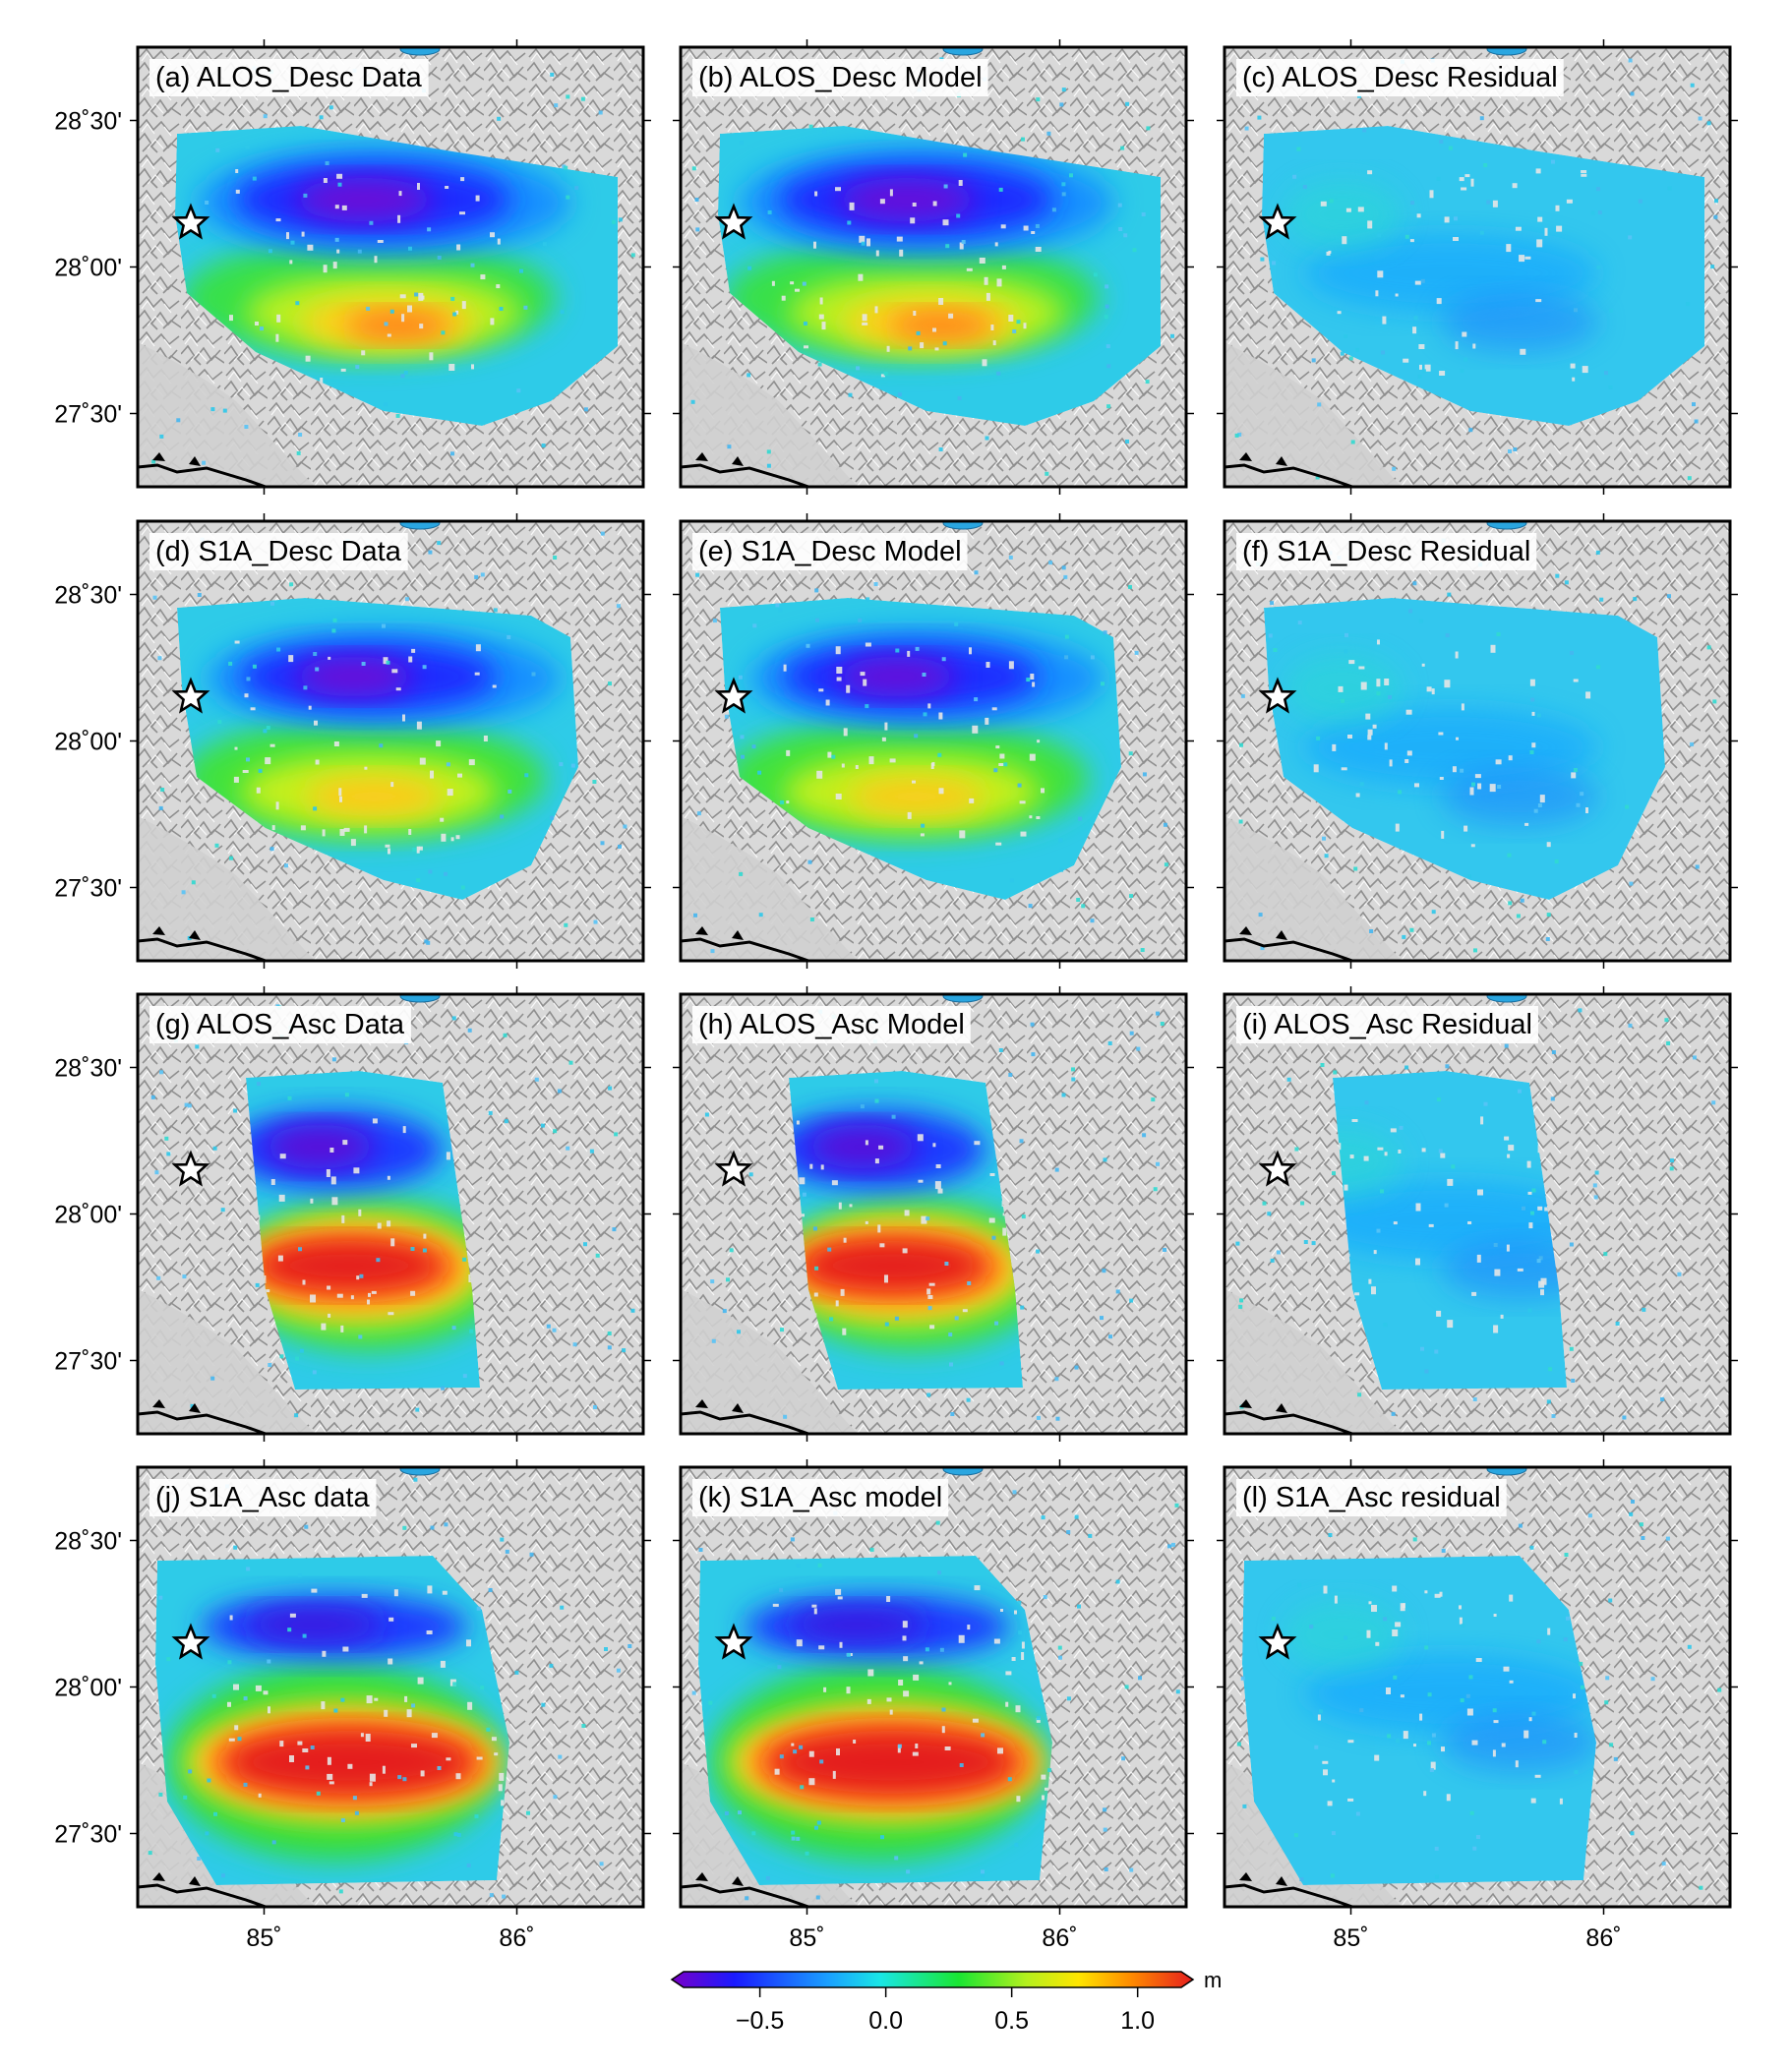 The width and height of the screenshot is (1792, 2071). What do you see at coordinates (932, 1980) in the screenshot?
I see `colorbar-ramp` at bounding box center [932, 1980].